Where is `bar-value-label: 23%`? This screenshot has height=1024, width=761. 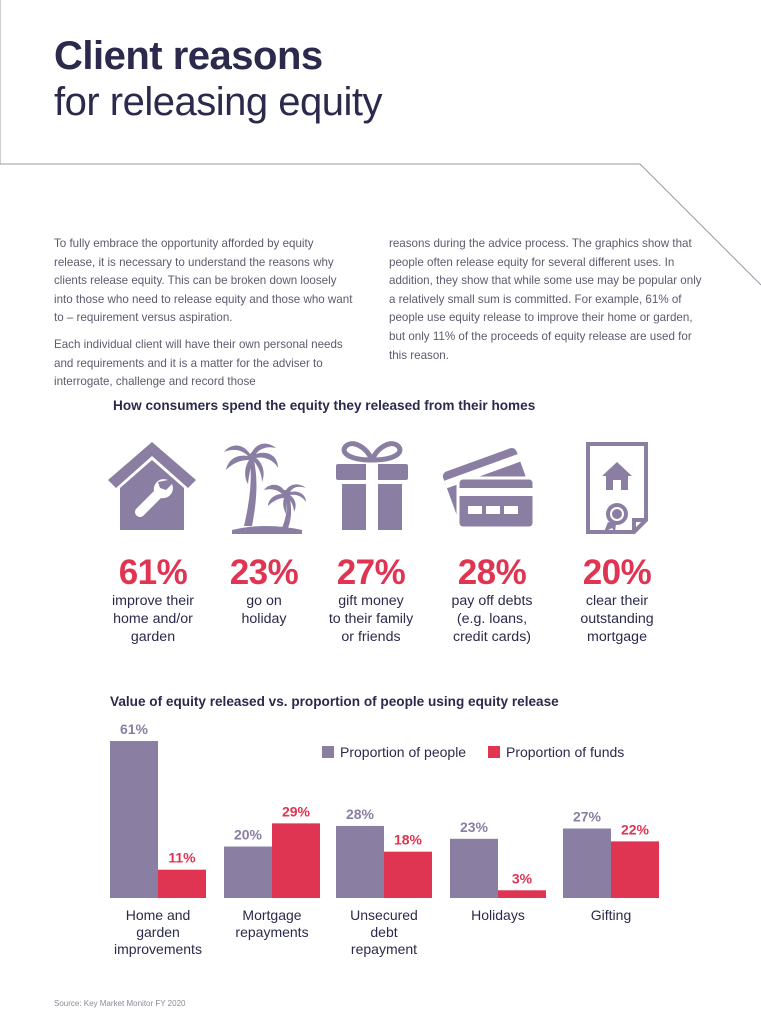
bar-value-label: 23% is located at coordinates (474, 827).